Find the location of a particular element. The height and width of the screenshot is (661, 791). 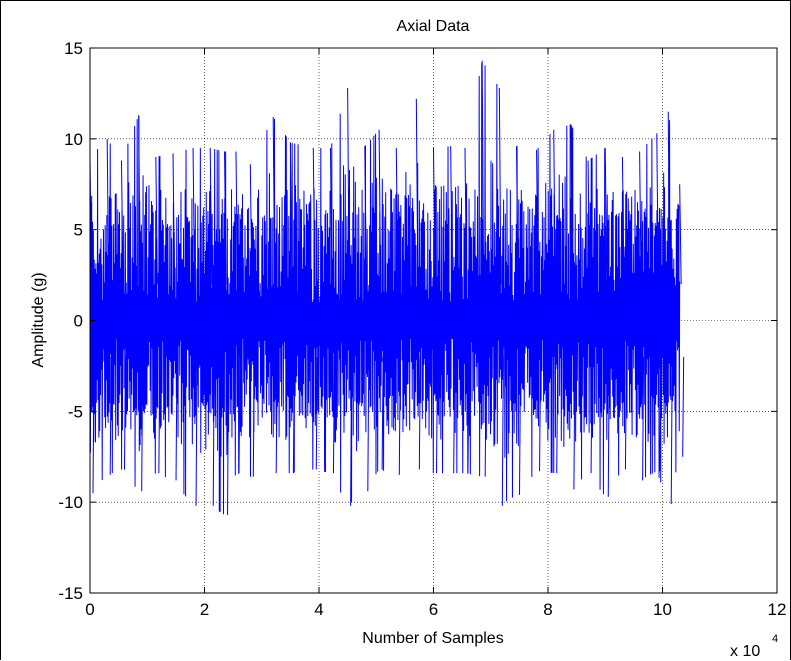

y-tick-label: 10 is located at coordinates (73, 139).